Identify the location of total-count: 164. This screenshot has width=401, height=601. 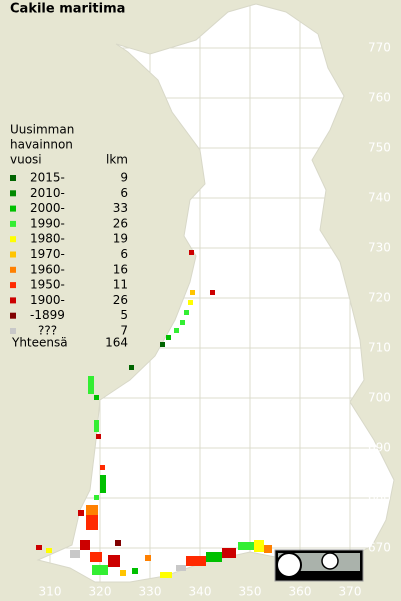
(116, 343).